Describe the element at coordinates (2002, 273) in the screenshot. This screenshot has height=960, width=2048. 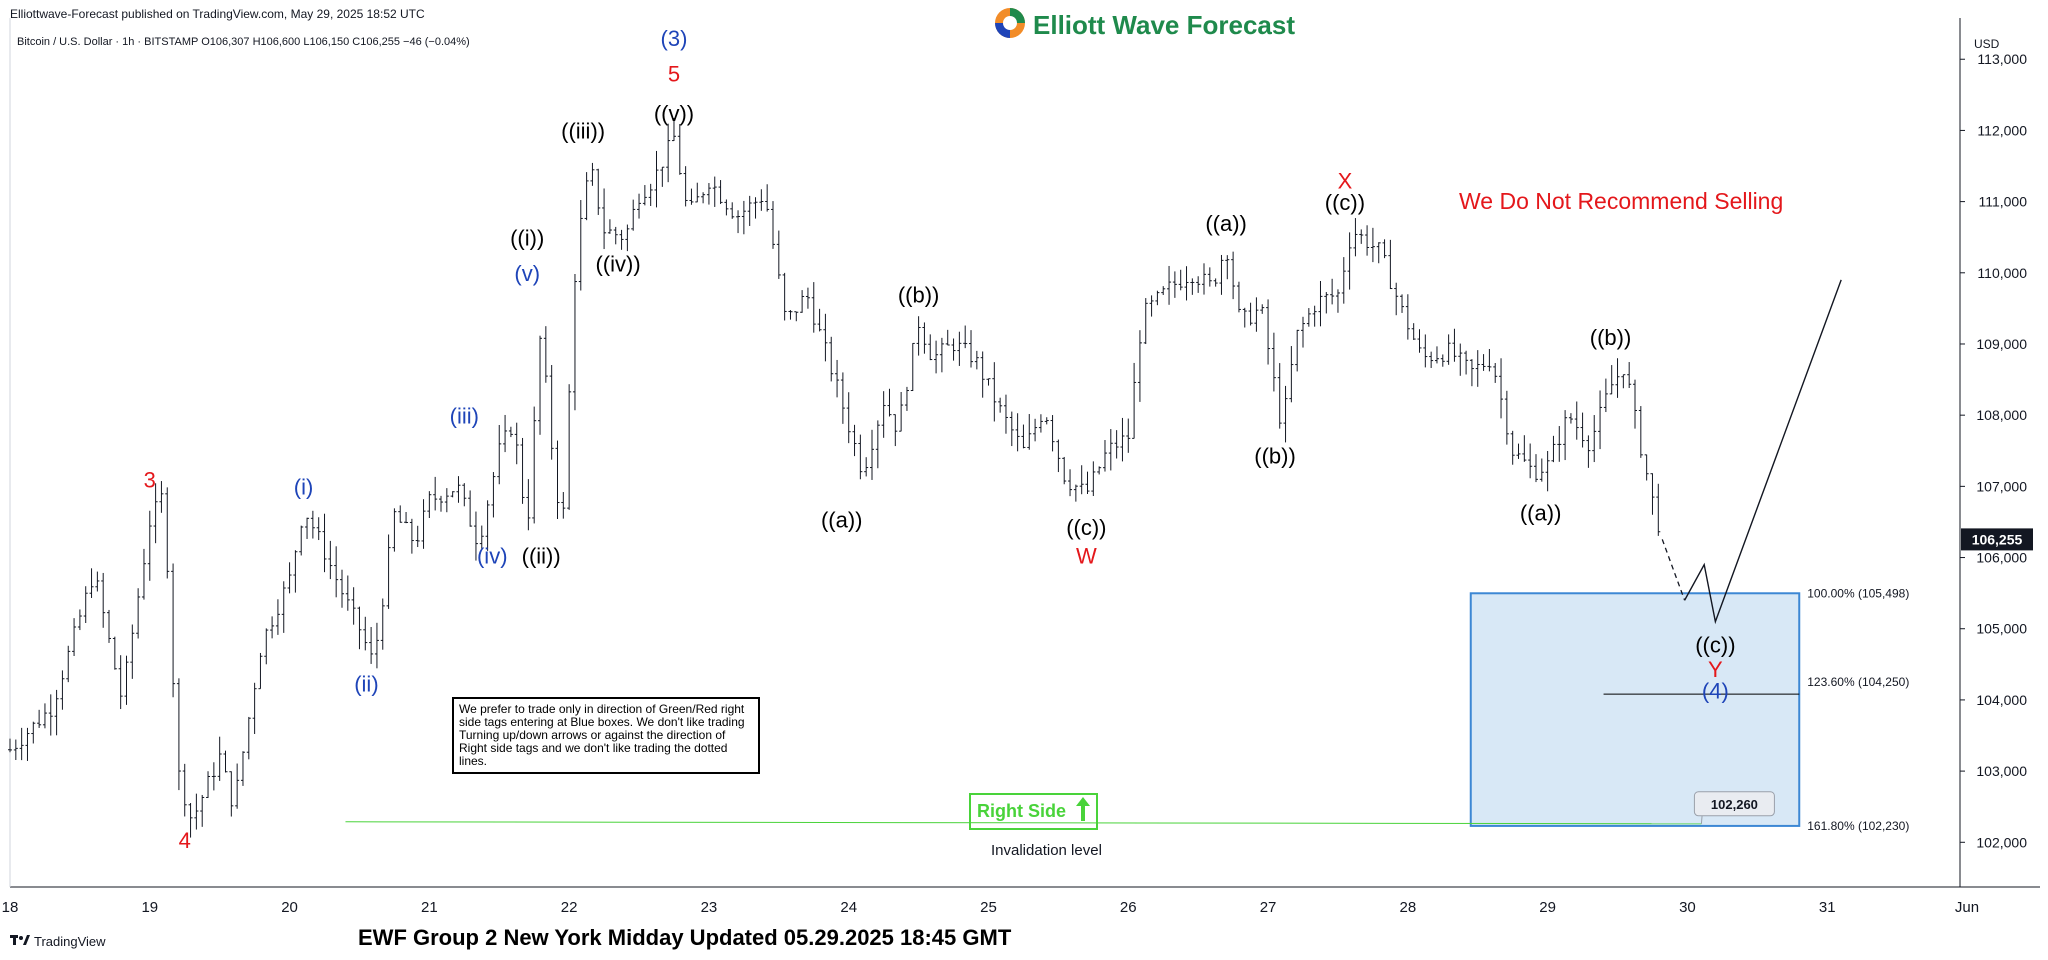
I see `y-tick-label: 110,000` at that location.